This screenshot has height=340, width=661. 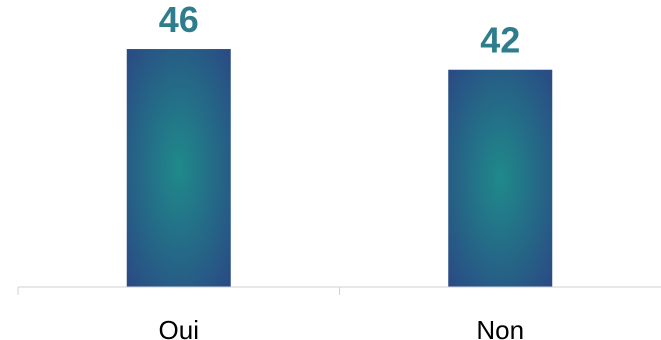 I want to click on x-ticks-group, so click(x=178, y=291).